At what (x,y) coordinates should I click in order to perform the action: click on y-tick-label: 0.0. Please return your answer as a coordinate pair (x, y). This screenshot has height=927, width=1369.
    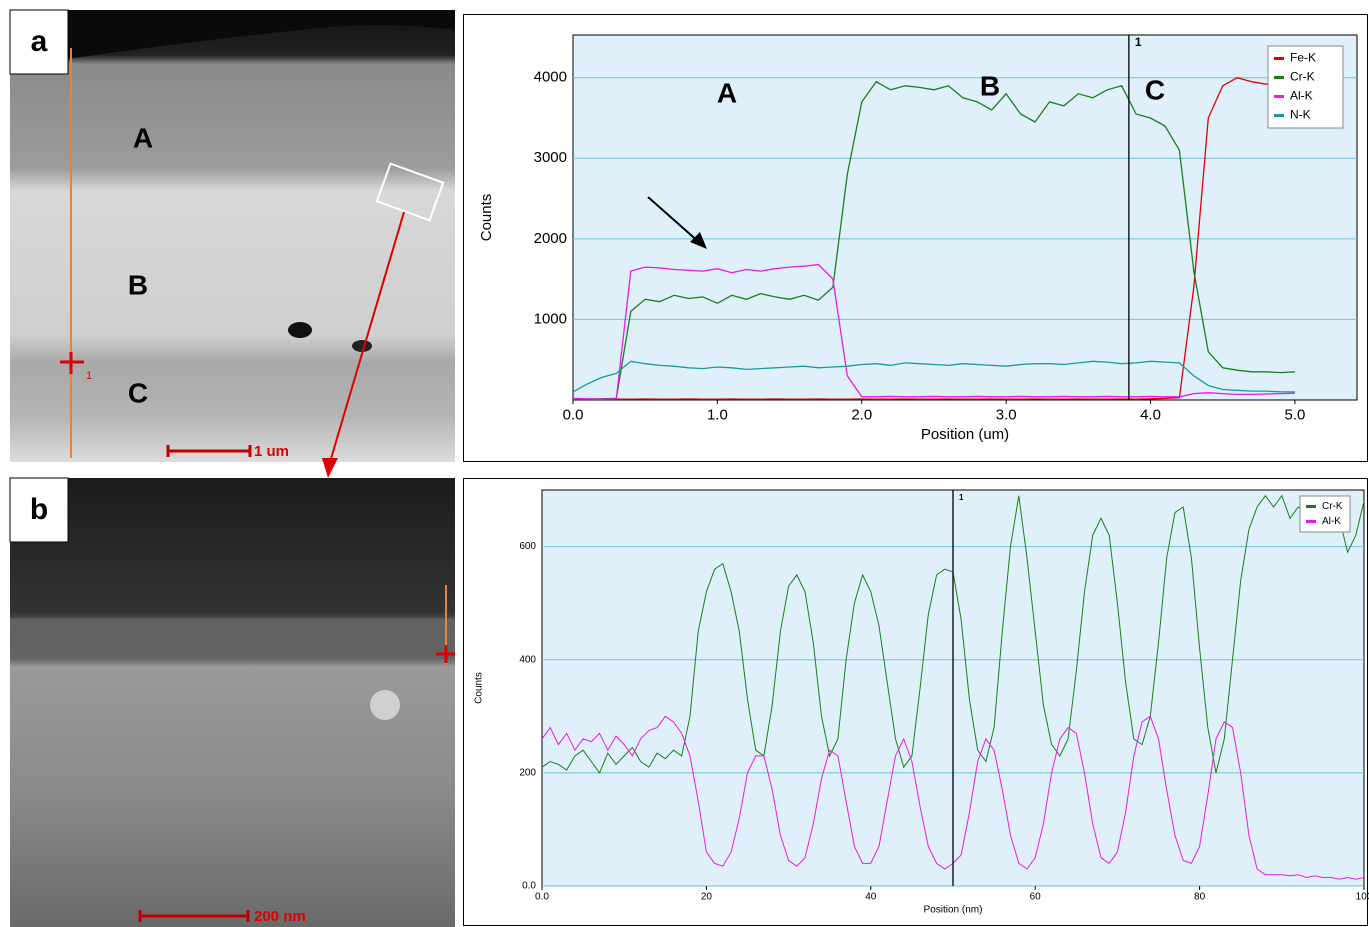
    Looking at the image, I should click on (529, 886).